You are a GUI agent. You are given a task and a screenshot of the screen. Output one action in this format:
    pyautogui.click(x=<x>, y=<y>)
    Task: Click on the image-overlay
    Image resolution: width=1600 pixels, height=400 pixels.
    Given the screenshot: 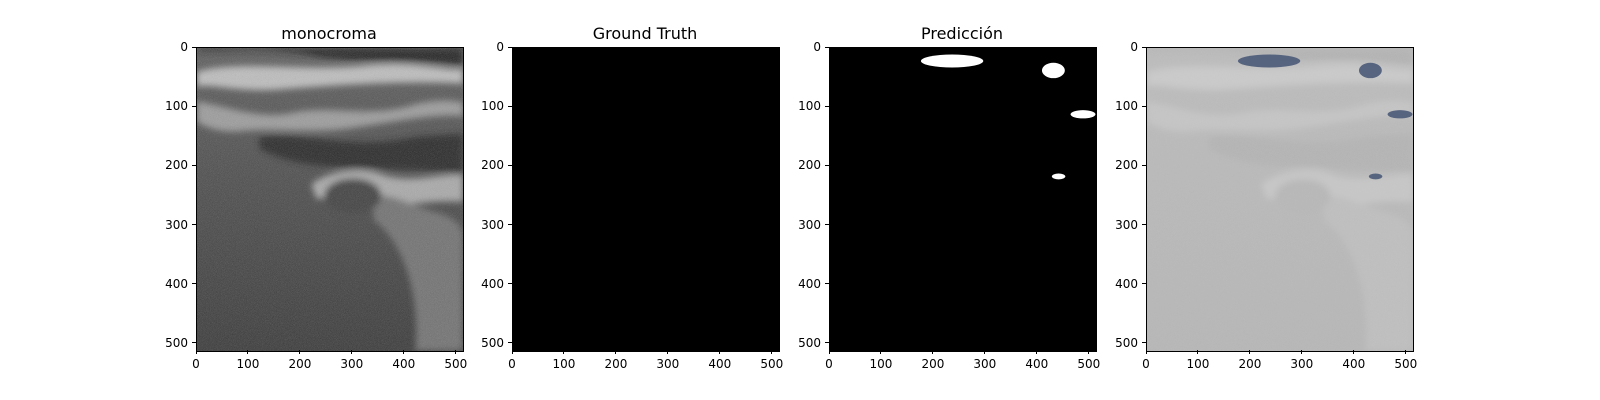 What is the action you would take?
    pyautogui.click(x=1280, y=199)
    